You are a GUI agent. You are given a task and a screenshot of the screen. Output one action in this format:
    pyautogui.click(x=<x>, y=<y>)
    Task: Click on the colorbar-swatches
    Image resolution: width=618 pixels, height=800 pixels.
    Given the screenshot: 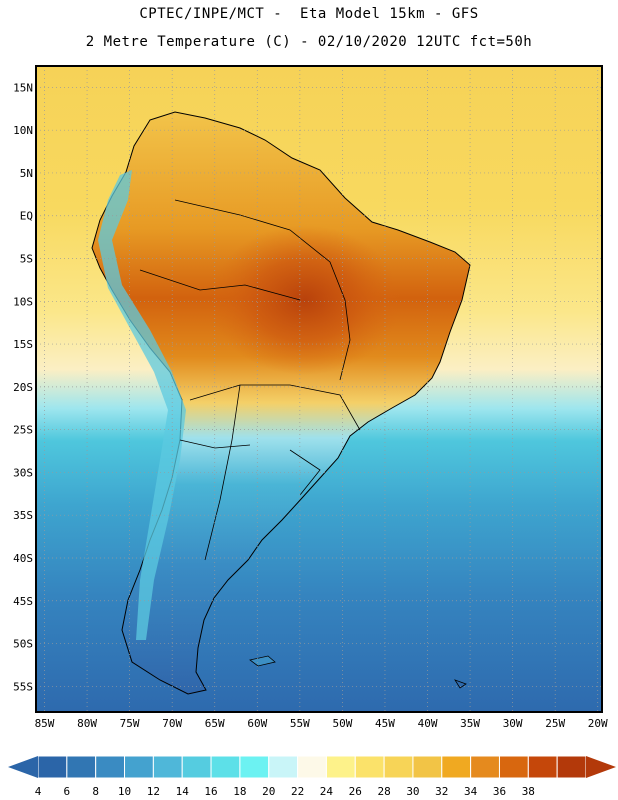 What is the action you would take?
    pyautogui.click(x=312, y=767)
    